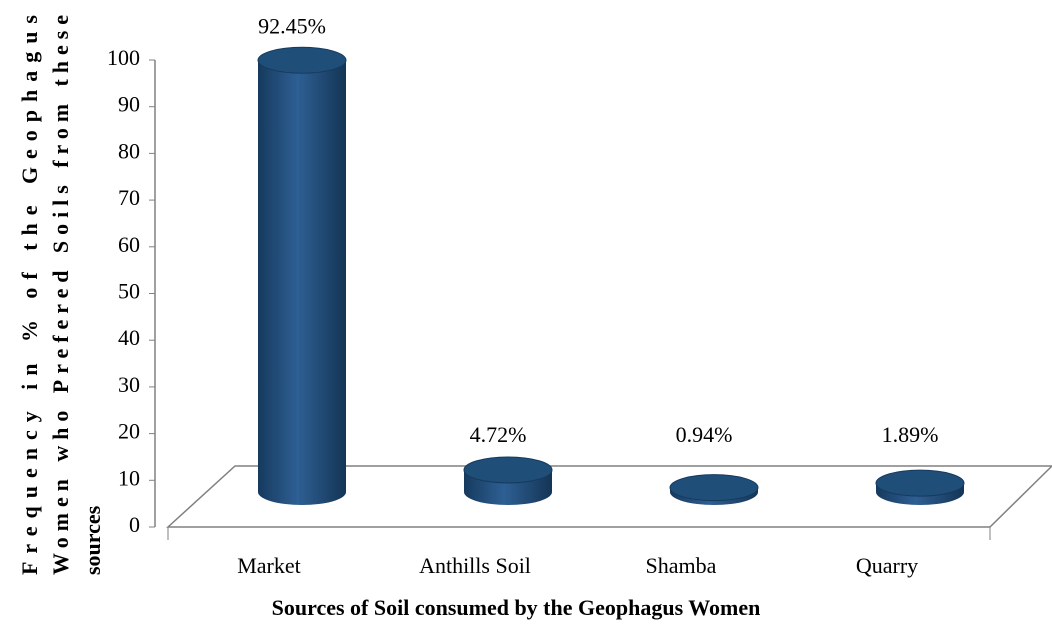 Image resolution: width=1052 pixels, height=633 pixels. What do you see at coordinates (92, 540) in the screenshot?
I see `y-axis-title: sources` at bounding box center [92, 540].